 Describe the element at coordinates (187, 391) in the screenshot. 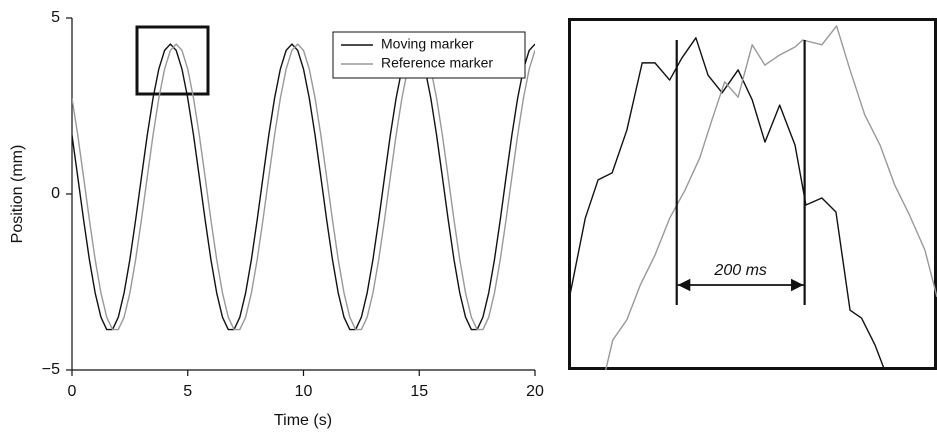

I see `x-tick-label: 5` at that location.